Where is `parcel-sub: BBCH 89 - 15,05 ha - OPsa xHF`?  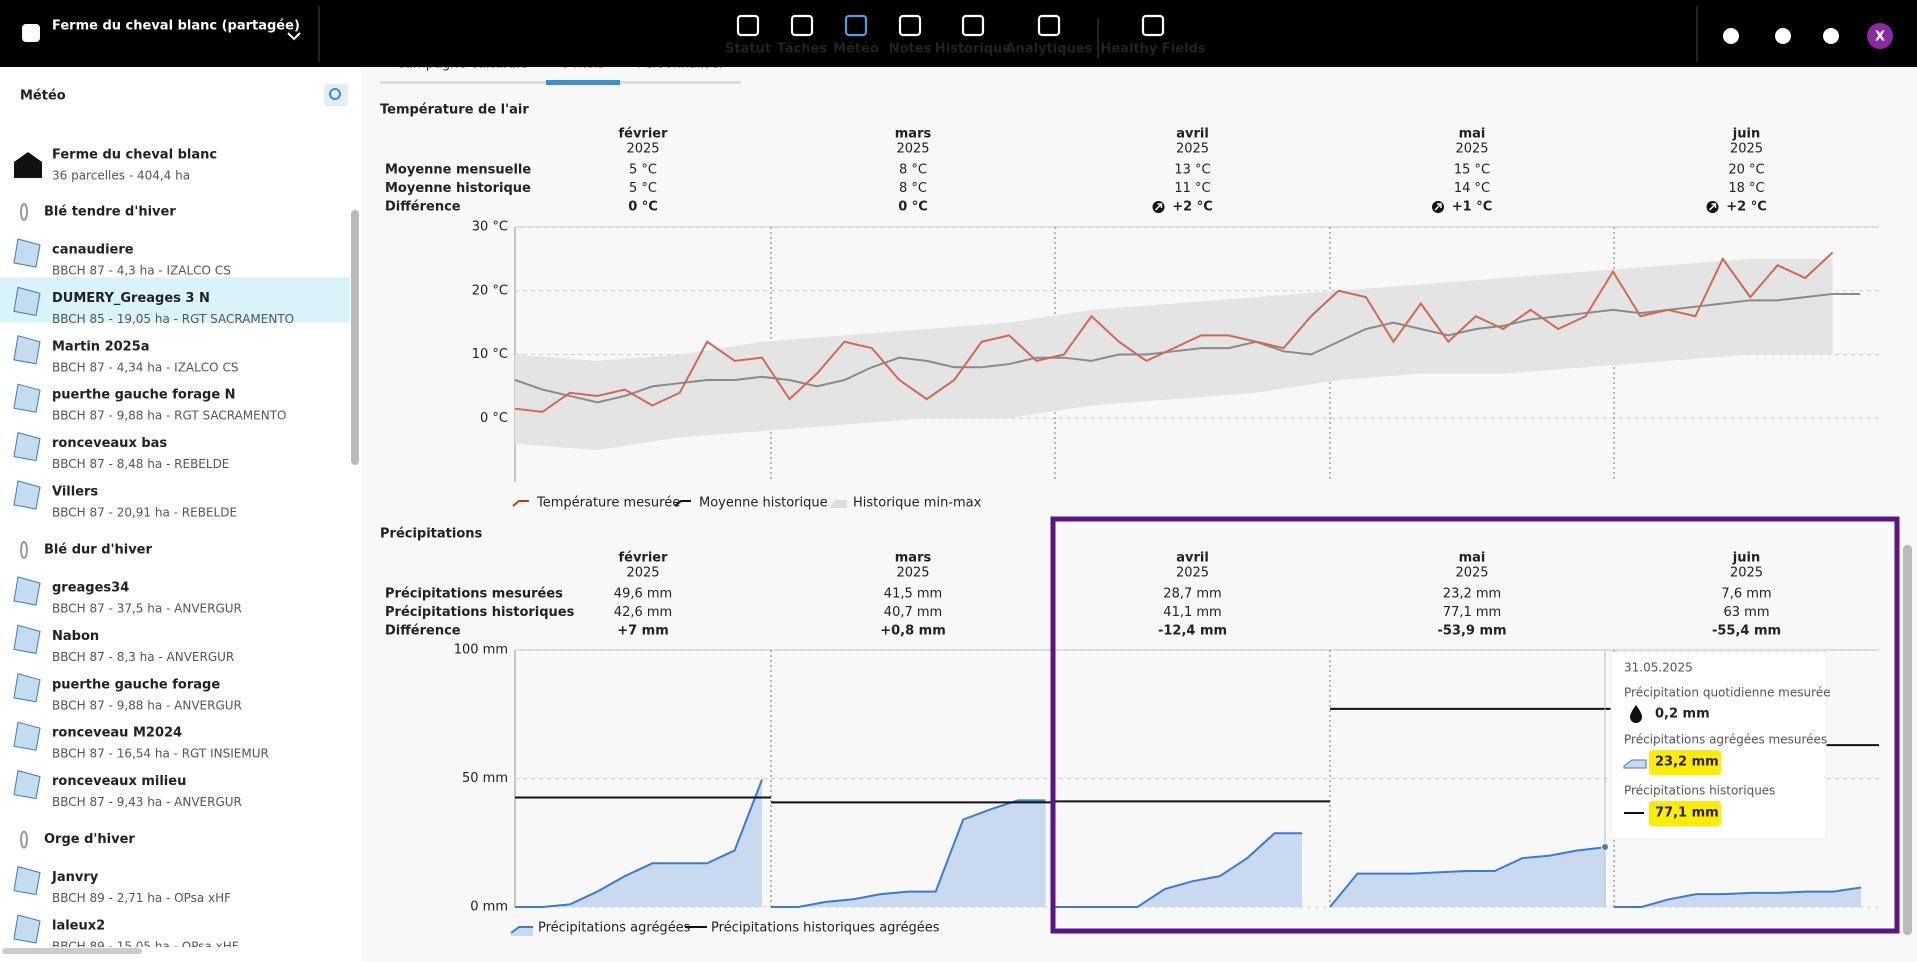
parcel-sub: BBCH 89 - 15,05 ha - OPsa xHF is located at coordinates (145, 947).